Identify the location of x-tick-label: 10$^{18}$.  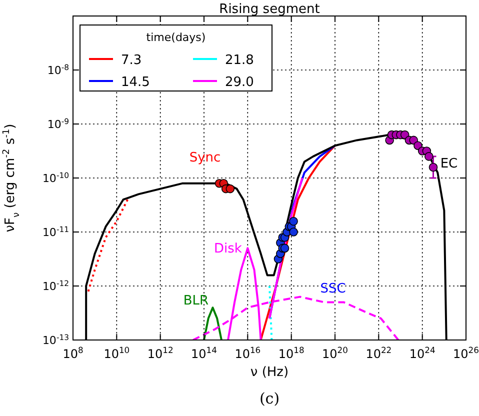
(291, 353).